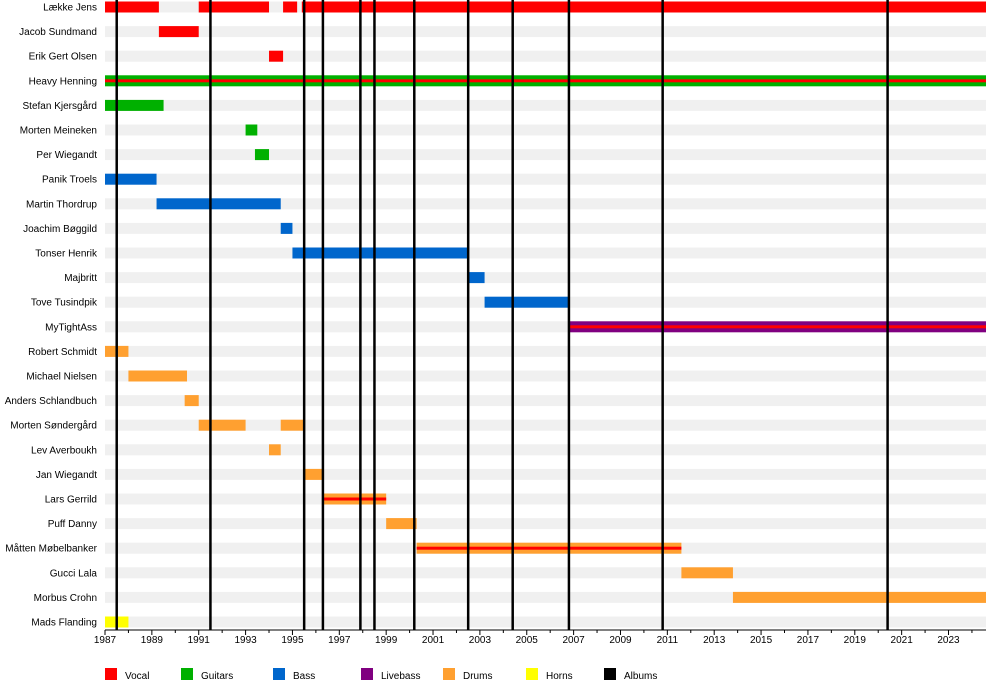 The width and height of the screenshot is (1000, 685). Describe the element at coordinates (72, 524) in the screenshot. I see `member-label-puff-danny: Puff Danny` at that location.